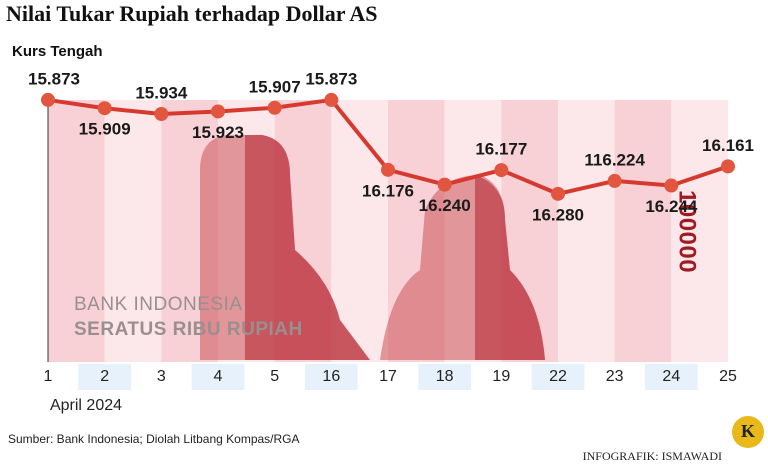  I want to click on deco-text: 100000, so click(687, 231).